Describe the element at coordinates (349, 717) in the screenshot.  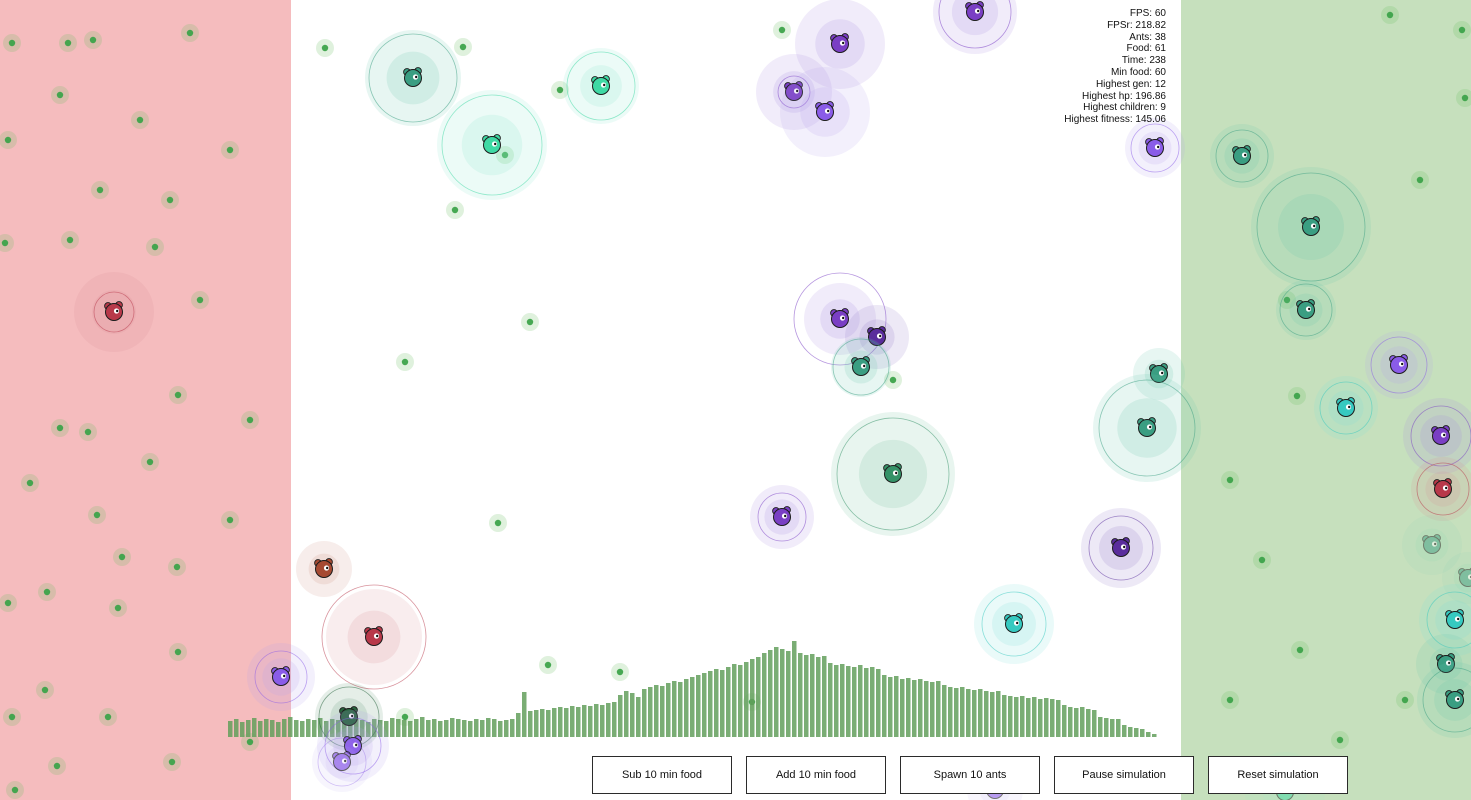
I see `ant-darkgreen` at that location.